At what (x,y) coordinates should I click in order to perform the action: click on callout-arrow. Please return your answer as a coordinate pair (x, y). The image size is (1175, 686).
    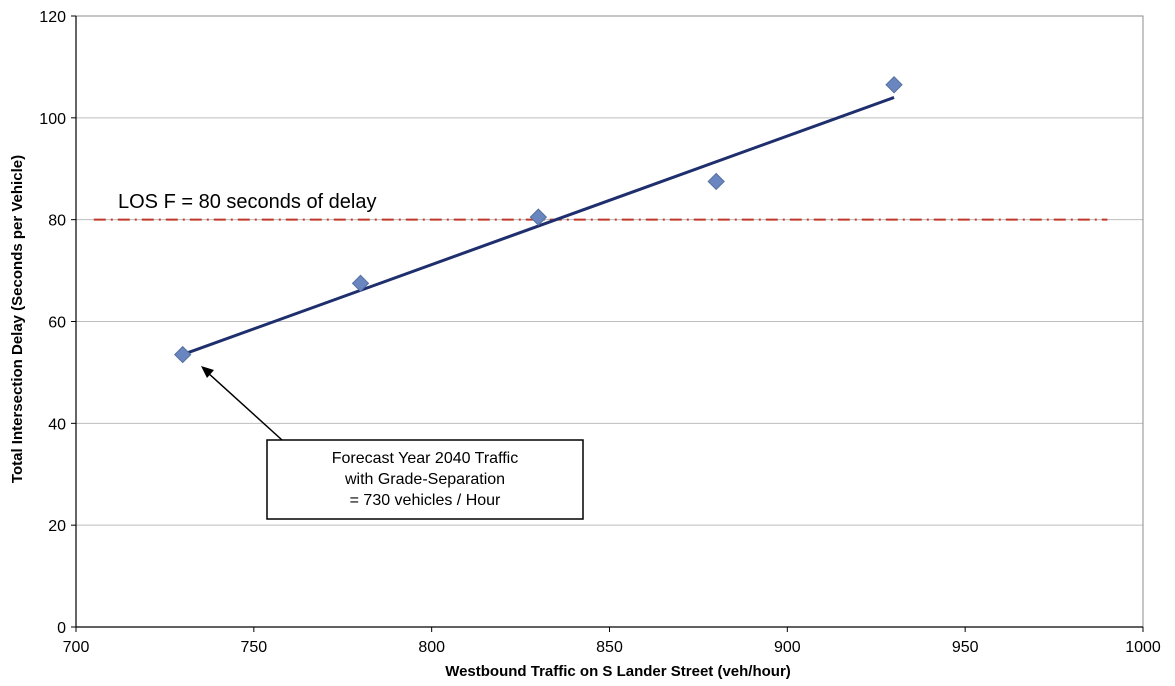
    Looking at the image, I should click on (244, 406).